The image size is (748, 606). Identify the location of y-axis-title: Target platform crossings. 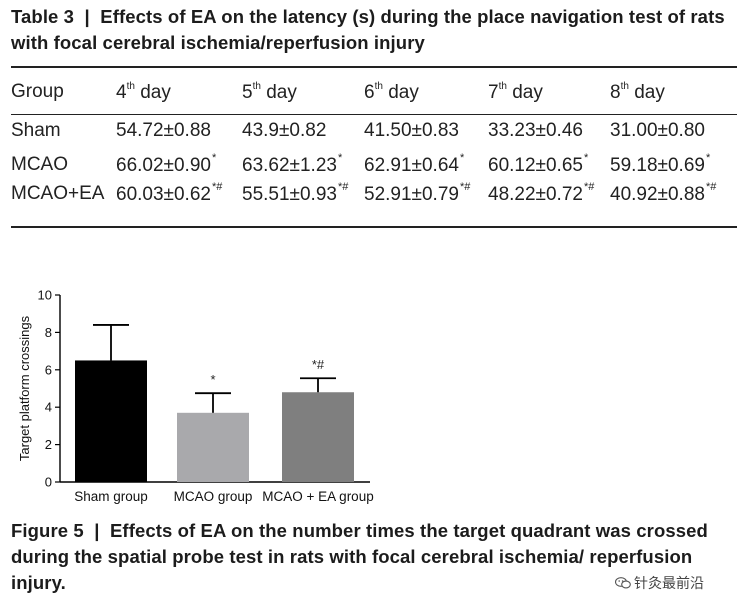
(24, 388).